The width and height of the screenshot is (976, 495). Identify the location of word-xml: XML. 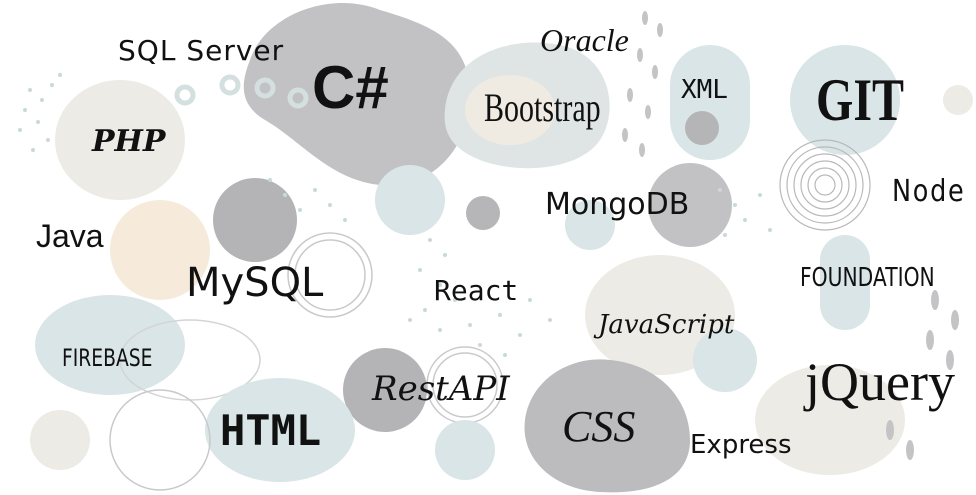
(704, 90).